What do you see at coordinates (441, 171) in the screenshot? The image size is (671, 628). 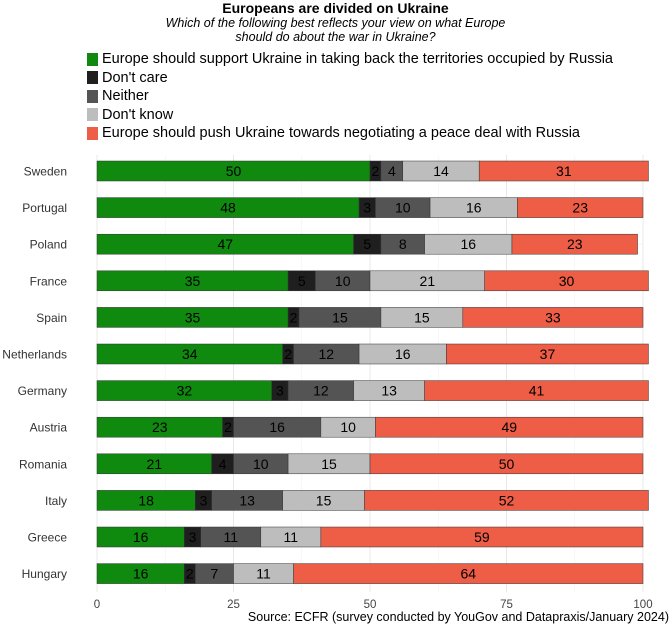 I see `data-label: 14` at bounding box center [441, 171].